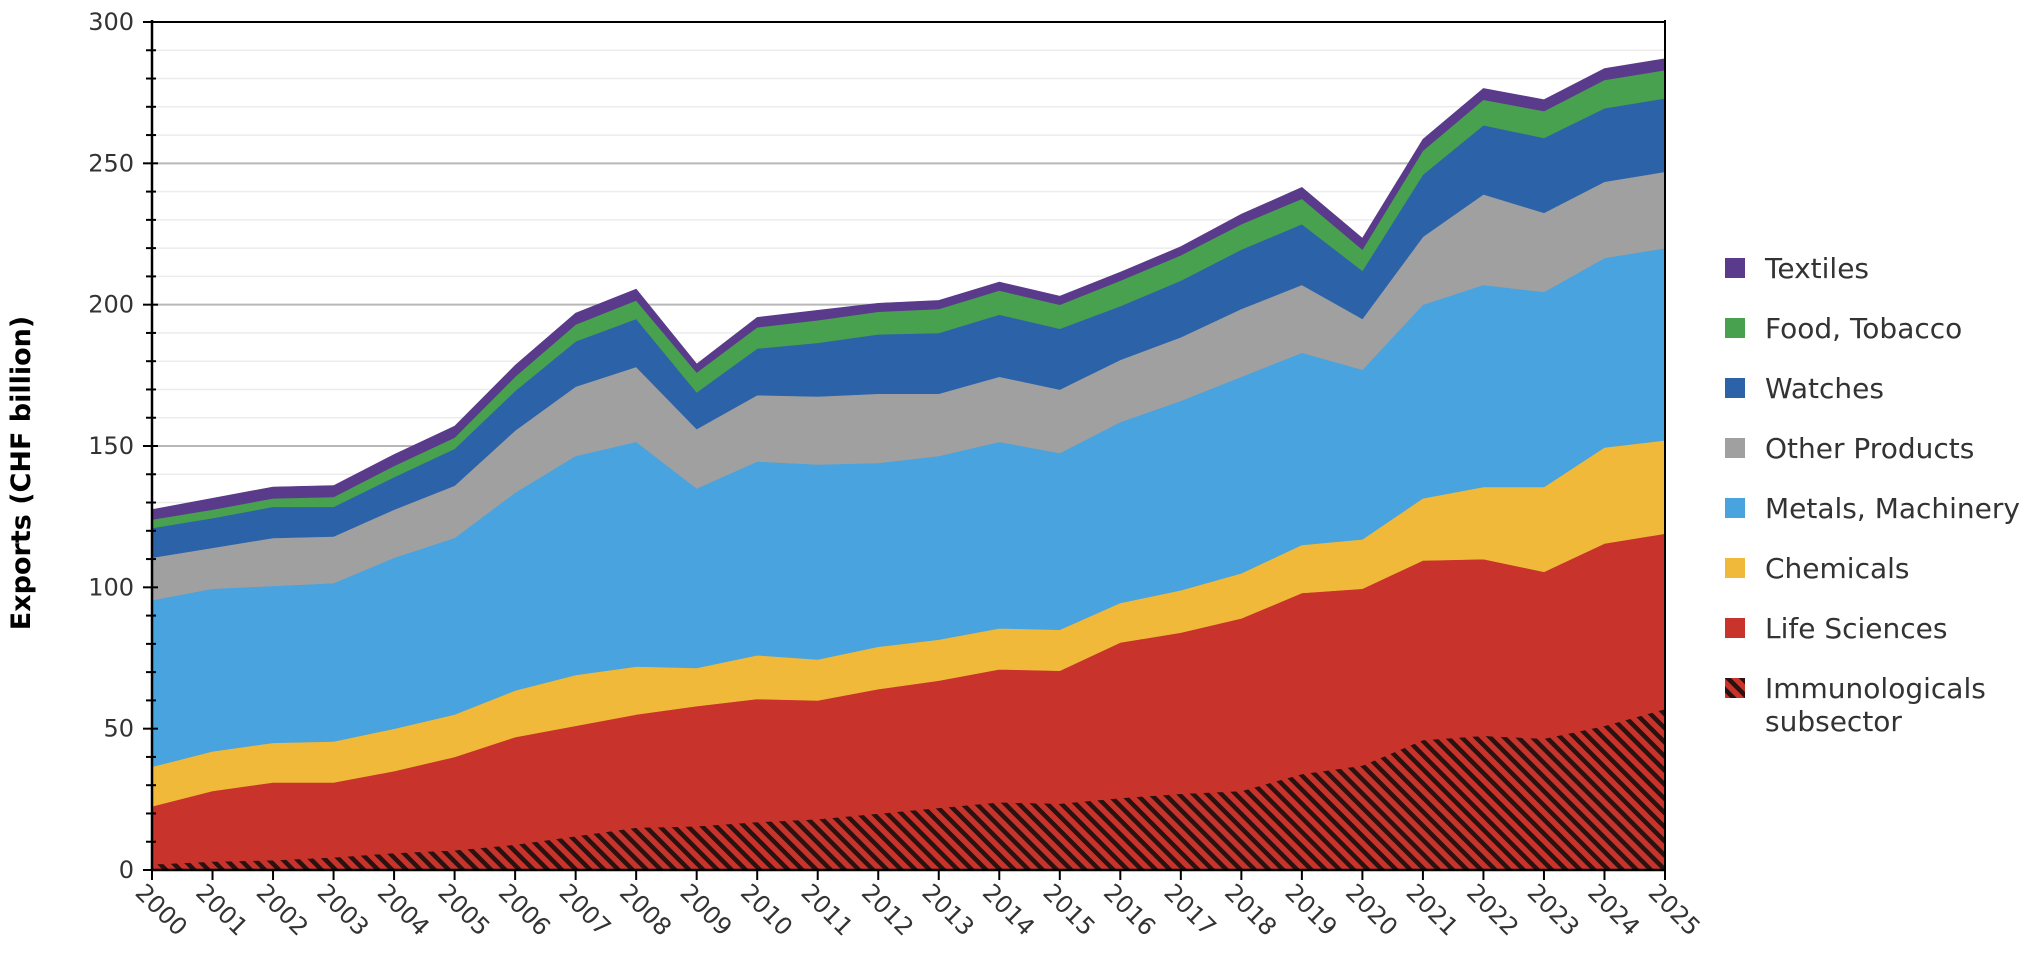 Image resolution: width=2022 pixels, height=964 pixels. I want to click on area-immunologicals-subsector, so click(908, 789).